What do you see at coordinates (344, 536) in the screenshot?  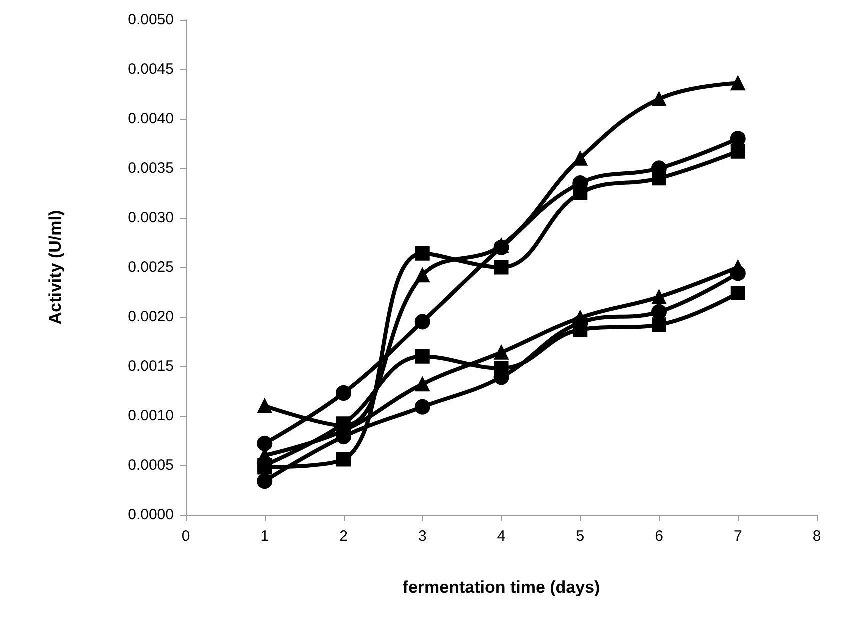 I see `x-tick-label: 2` at bounding box center [344, 536].